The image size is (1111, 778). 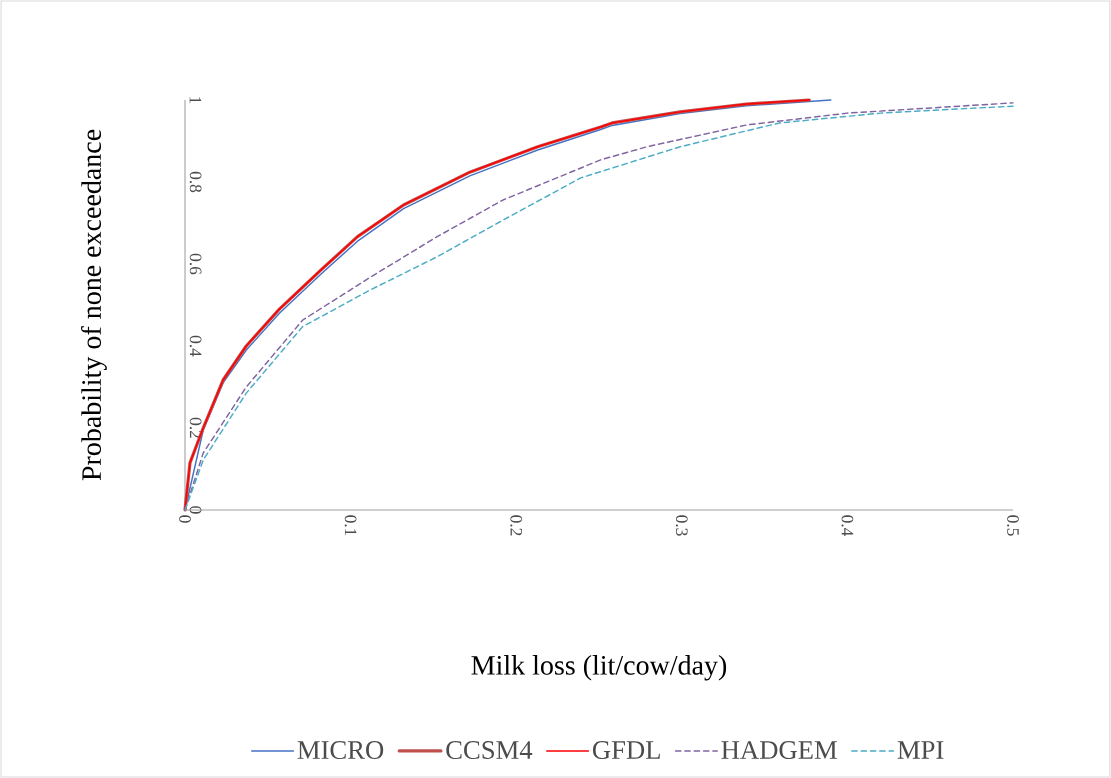 What do you see at coordinates (195, 346) in the screenshot?
I see `y-tick-label: 0.4` at bounding box center [195, 346].